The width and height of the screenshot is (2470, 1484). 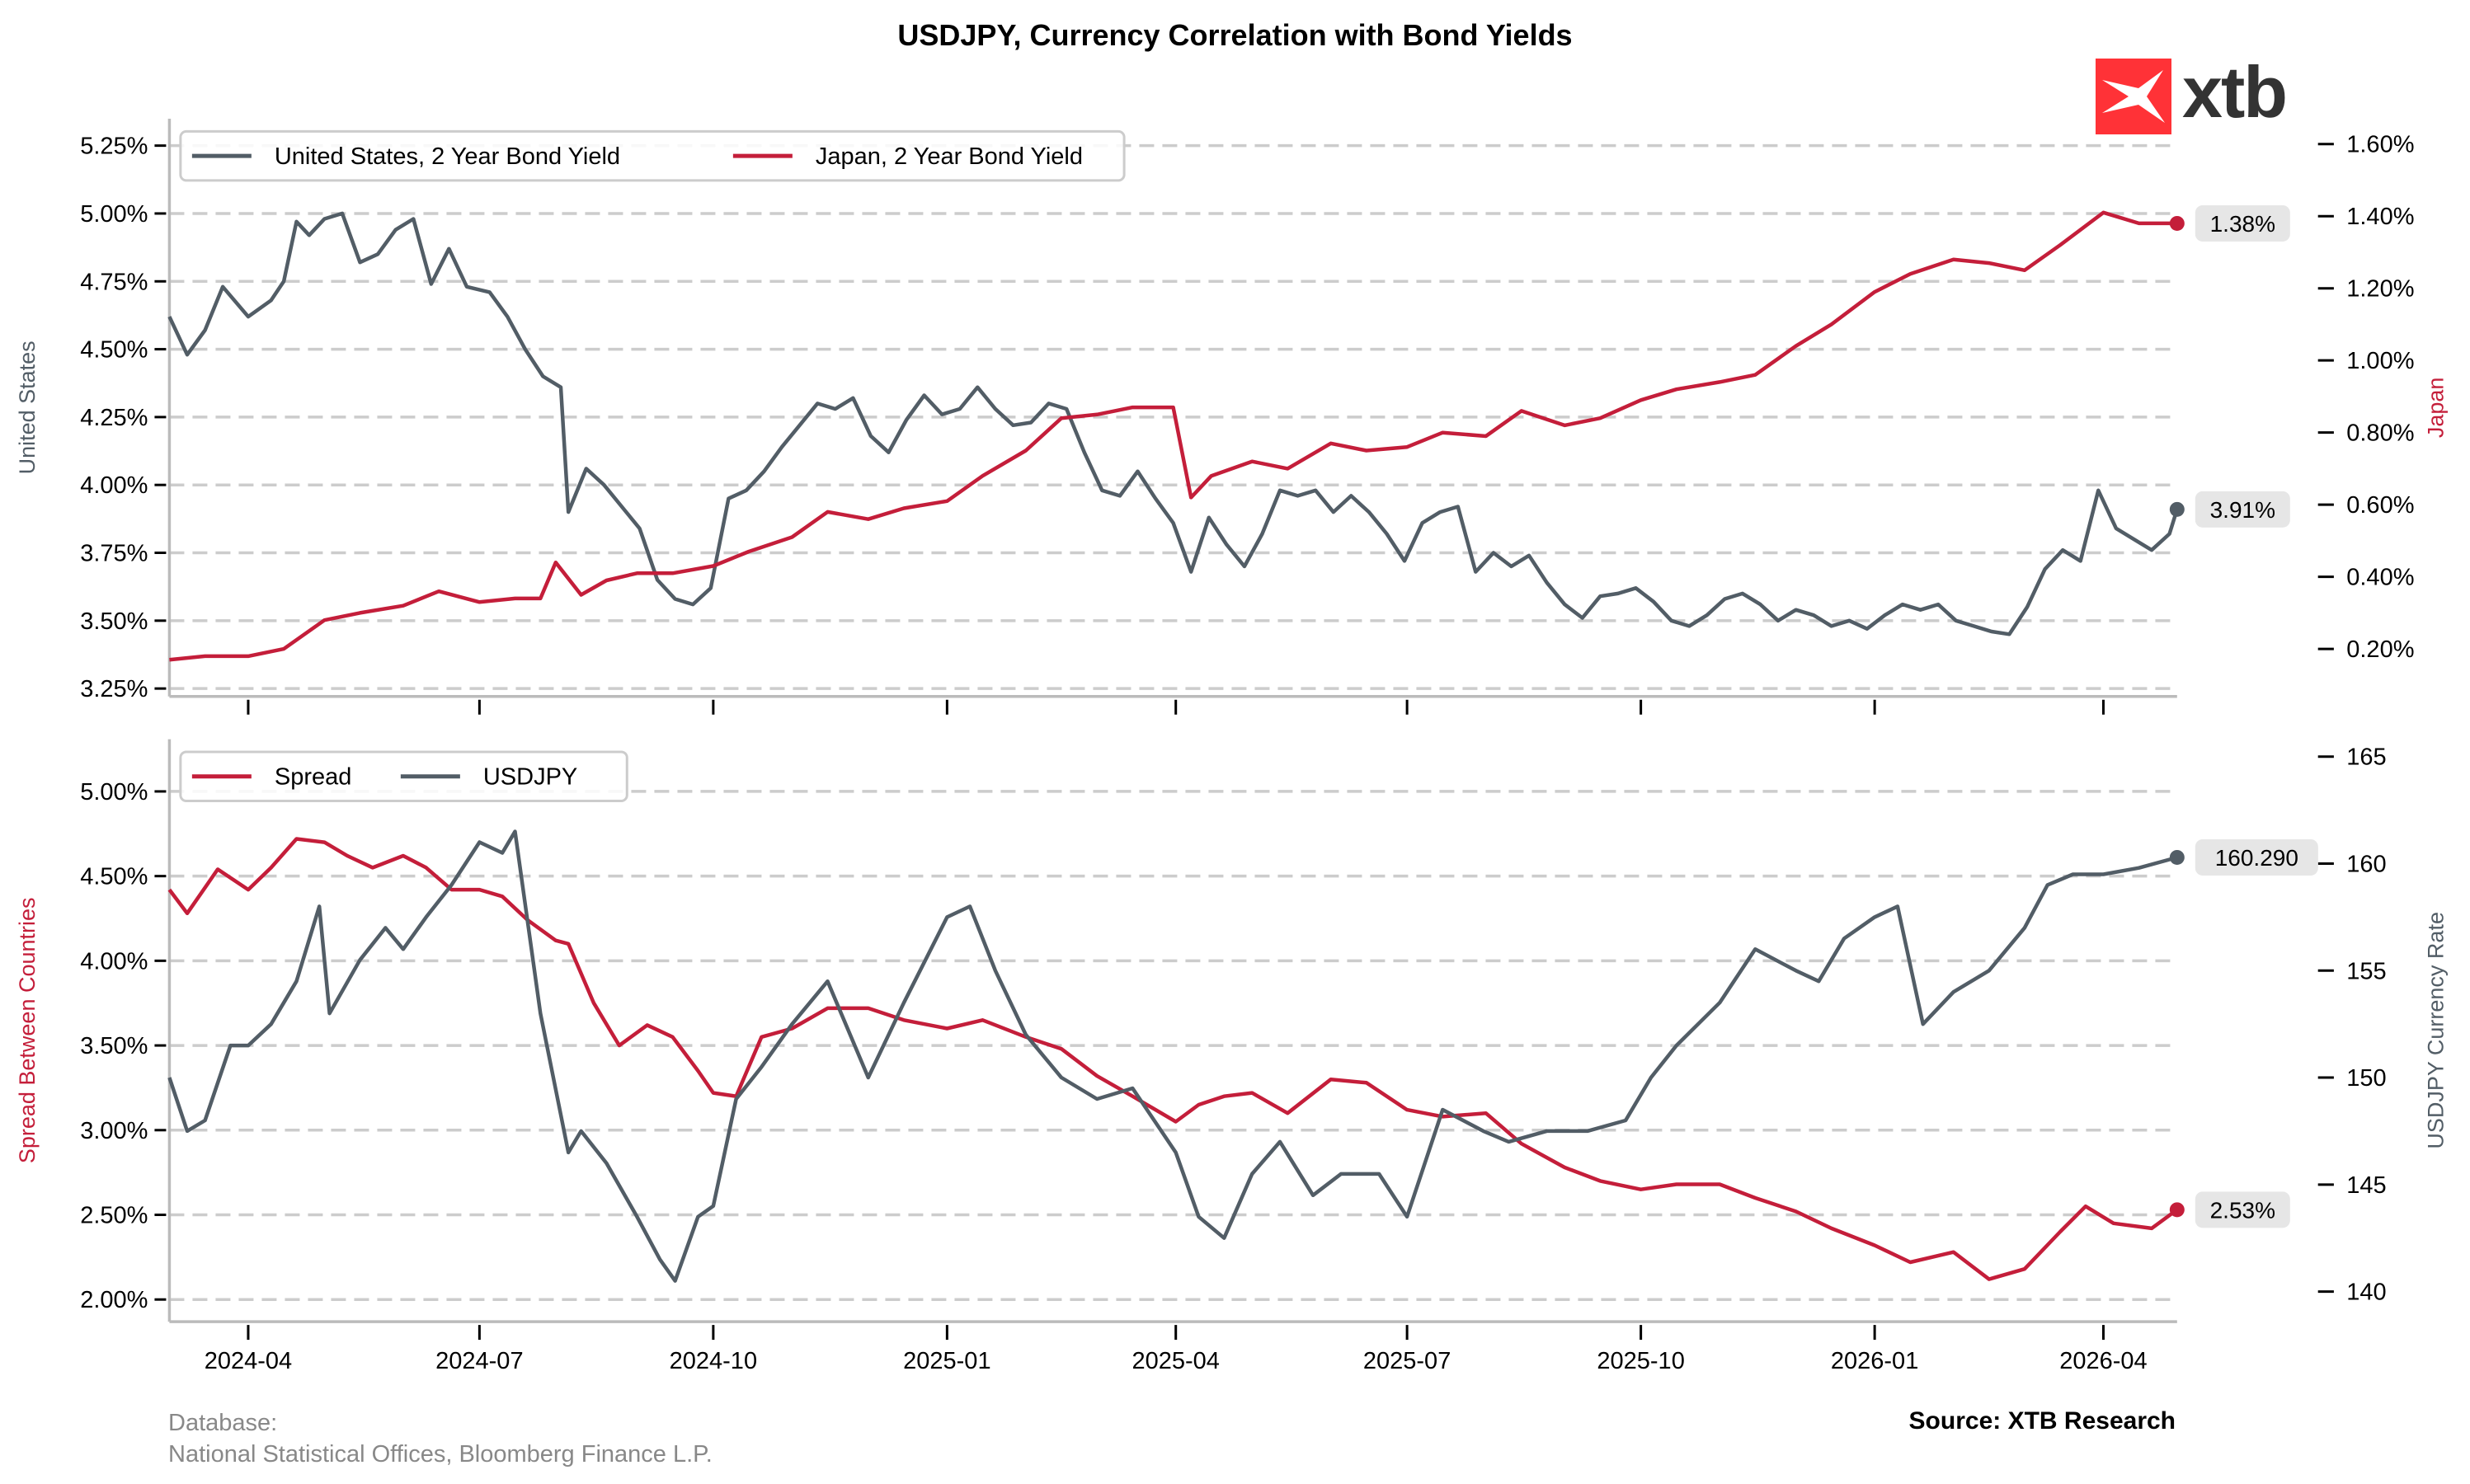 I want to click on database-label: Database:, so click(x=223, y=1423).